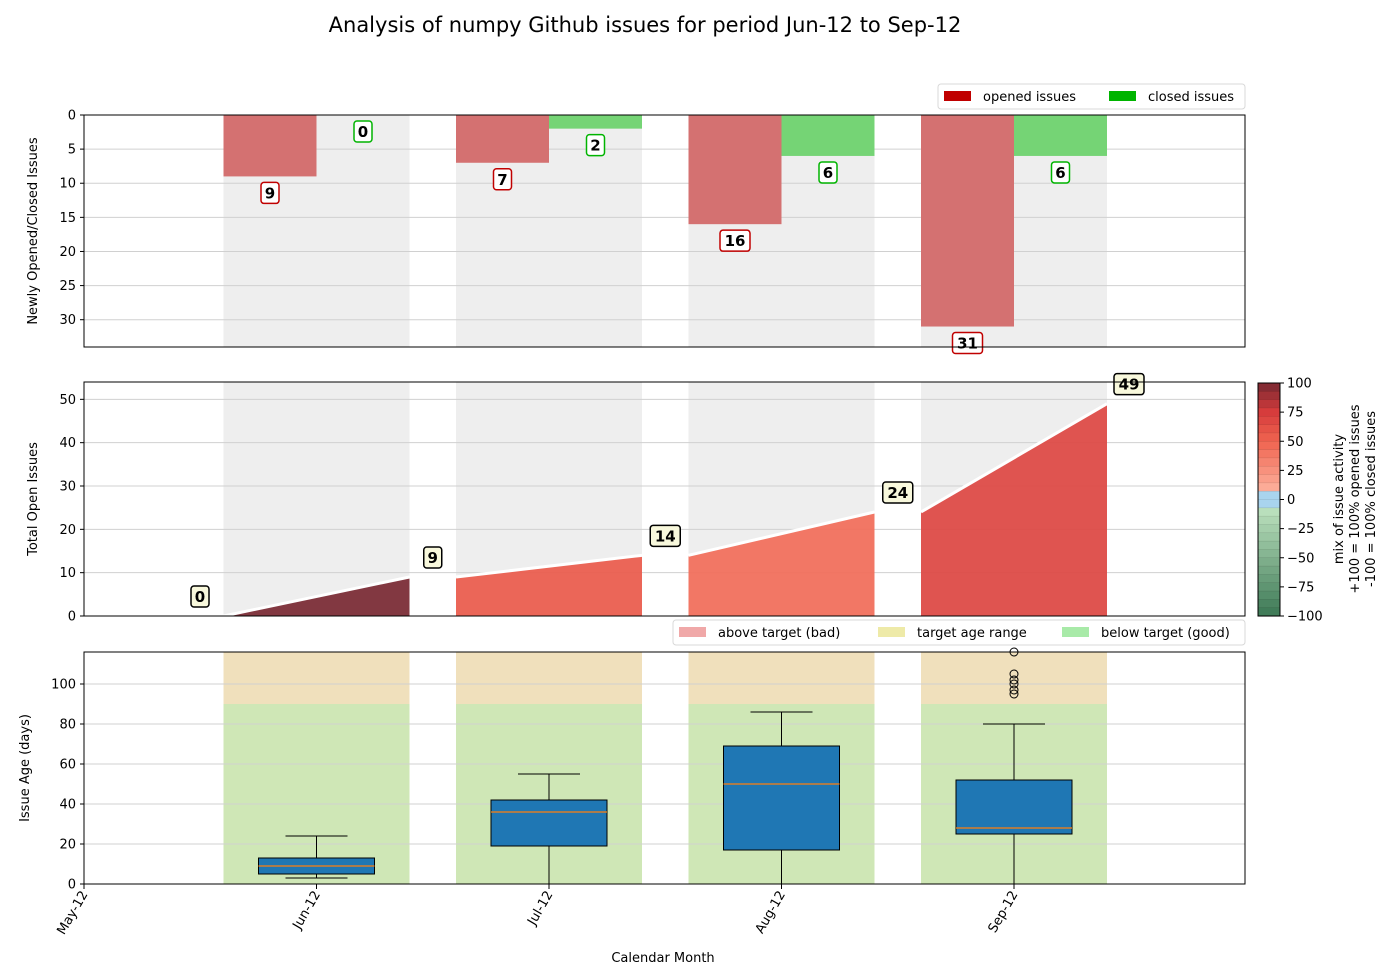  What do you see at coordinates (1129, 385) in the screenshot?
I see `total-data-label: 49` at bounding box center [1129, 385].